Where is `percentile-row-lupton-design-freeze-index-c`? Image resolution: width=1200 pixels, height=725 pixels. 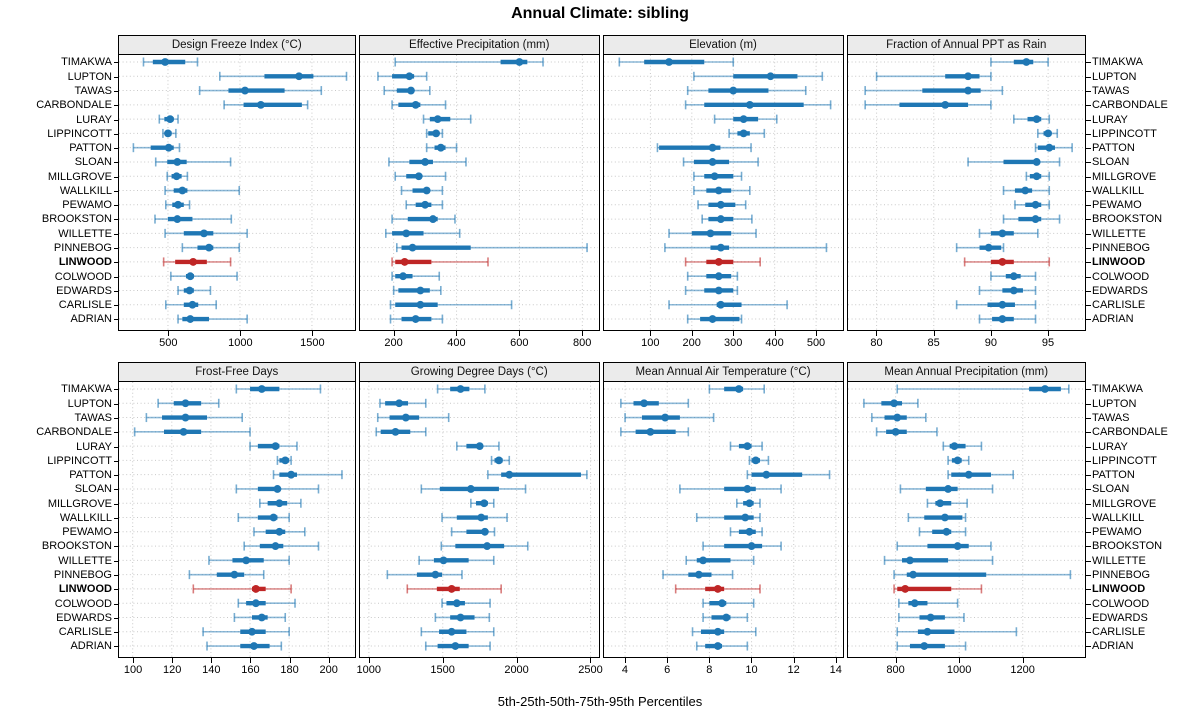 percentile-row-lupton-design-freeze-index-c is located at coordinates (283, 76).